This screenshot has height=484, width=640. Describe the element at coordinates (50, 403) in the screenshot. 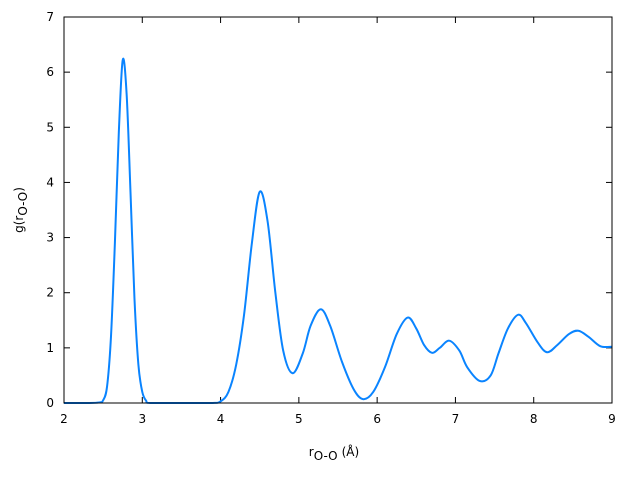

I see `y-tick-label: 0` at that location.